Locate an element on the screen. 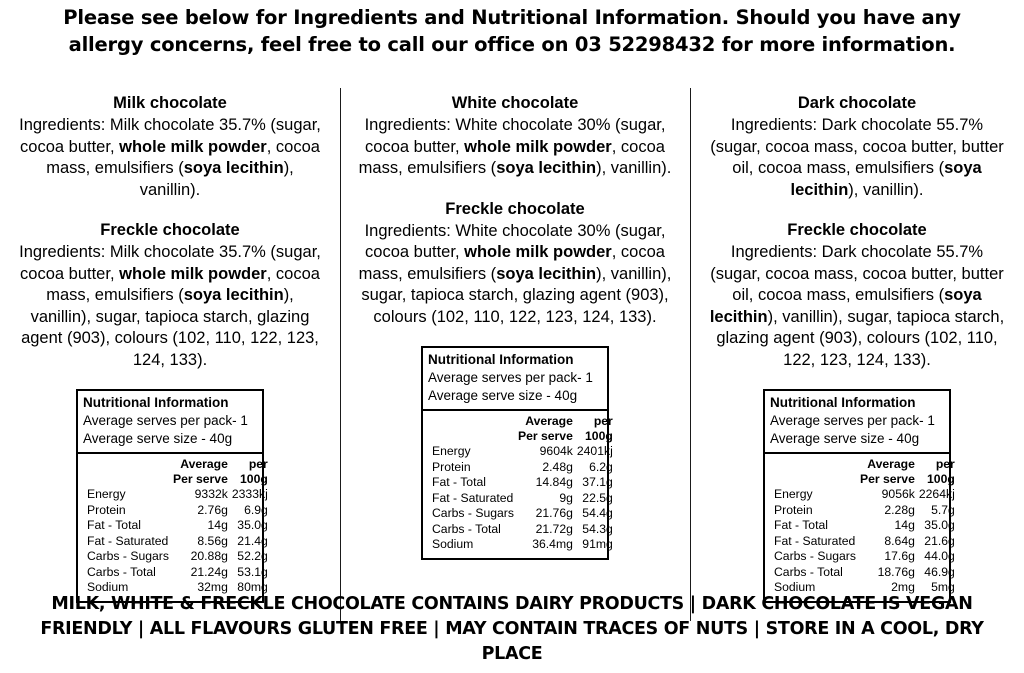  product-title: Dark chocolate is located at coordinates (857, 103).